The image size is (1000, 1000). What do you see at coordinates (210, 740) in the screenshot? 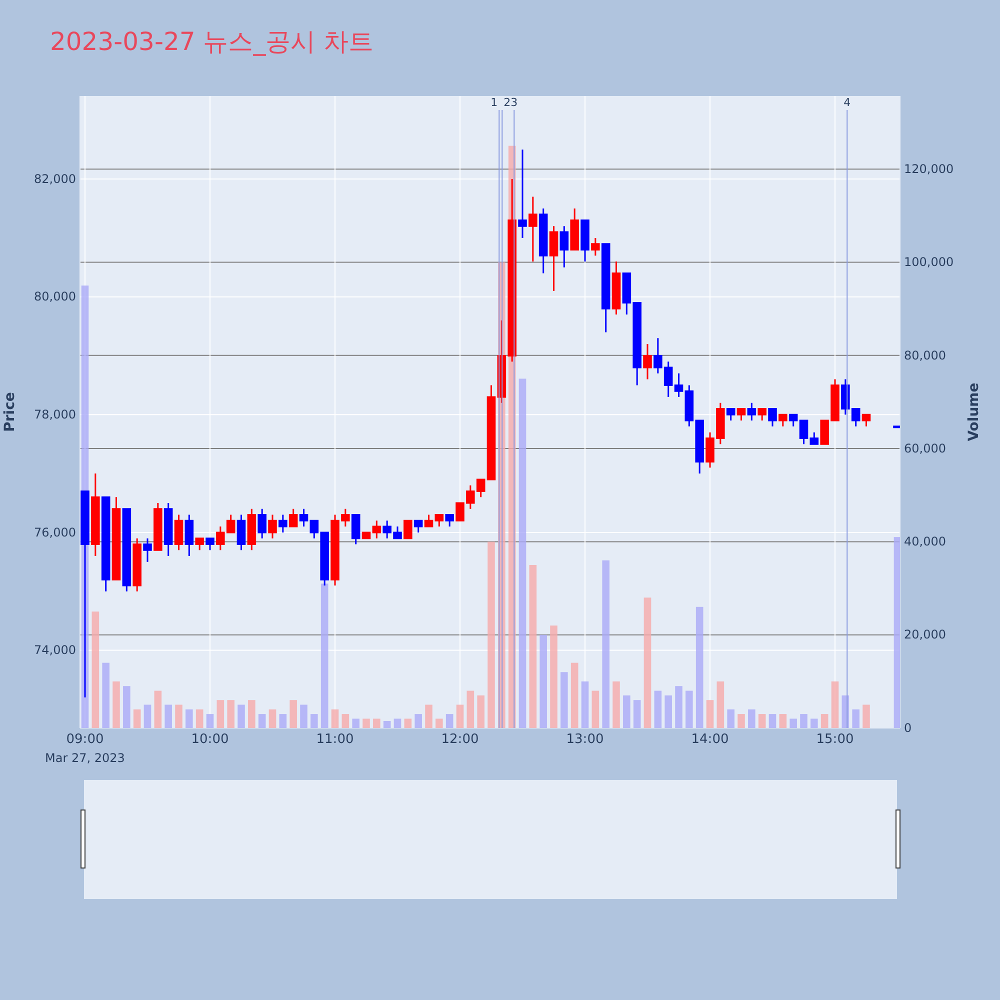
I see `x-tick-label: 10:00` at bounding box center [210, 740].